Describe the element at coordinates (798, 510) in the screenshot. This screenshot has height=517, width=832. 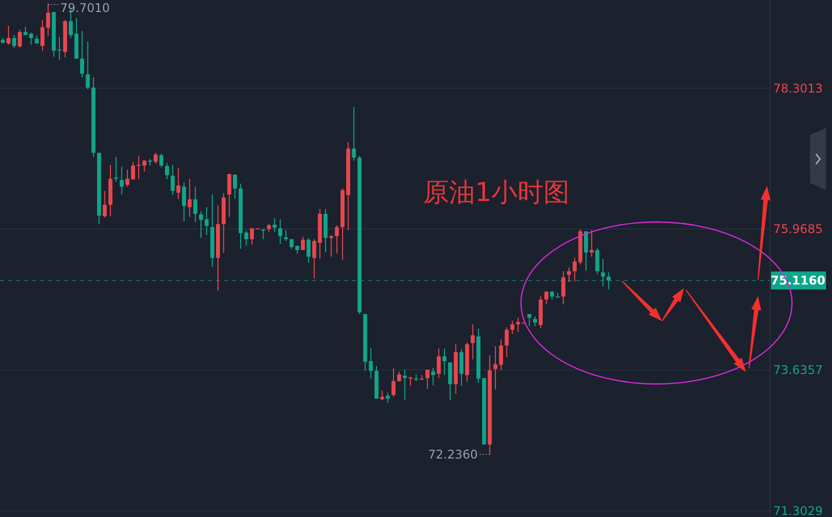
I see `y-tick-label: 71.3029` at that location.